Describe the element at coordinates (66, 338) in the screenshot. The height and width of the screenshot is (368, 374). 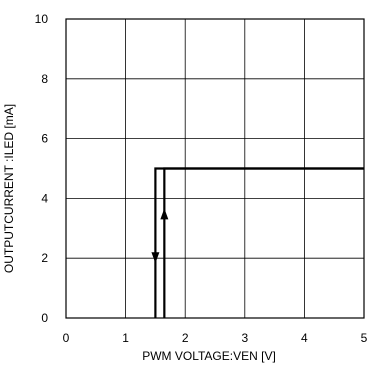
I see `x-tick-label: 0` at that location.